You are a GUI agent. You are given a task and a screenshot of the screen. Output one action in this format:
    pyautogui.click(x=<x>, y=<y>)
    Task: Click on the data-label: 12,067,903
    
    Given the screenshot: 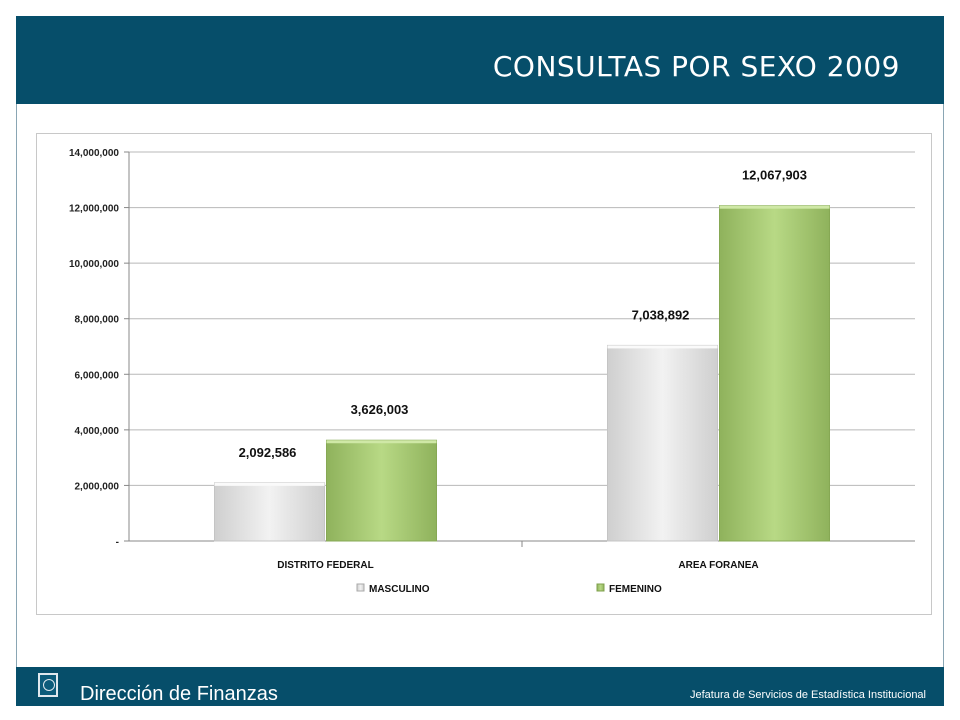 What is the action you would take?
    pyautogui.click(x=774, y=175)
    